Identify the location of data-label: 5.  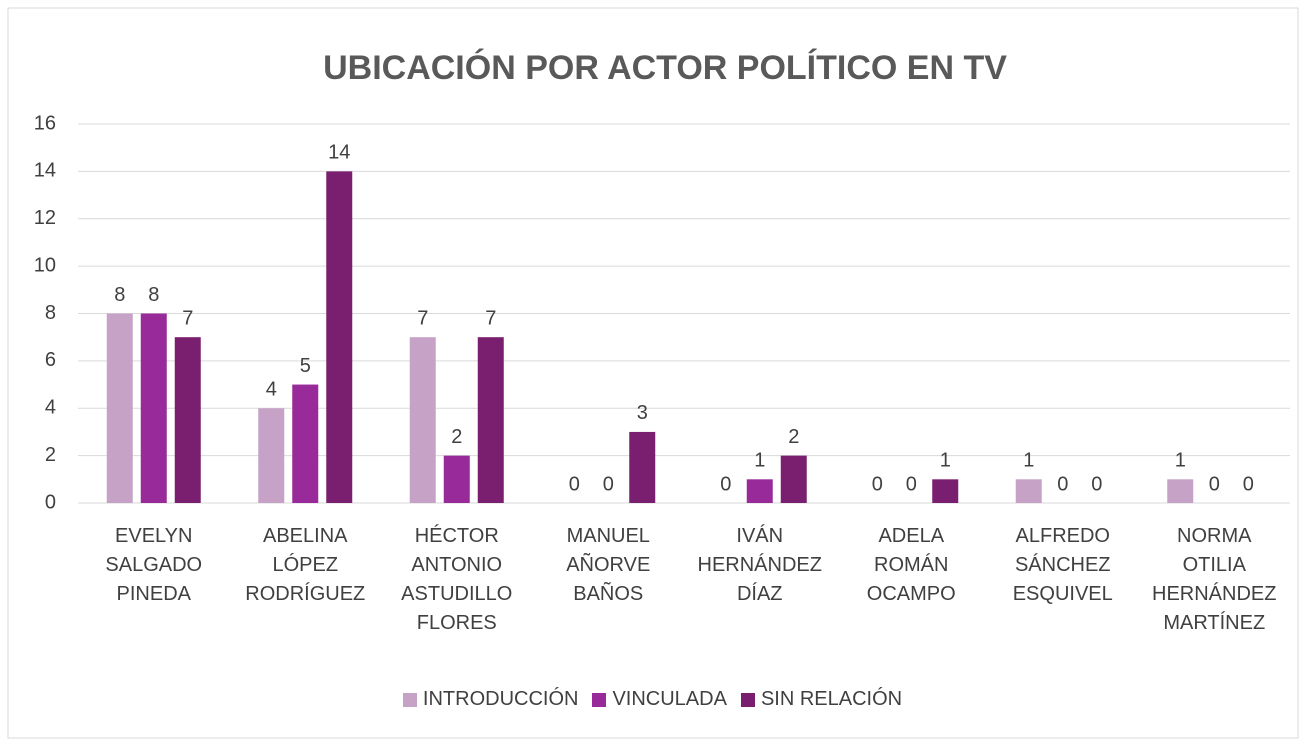
(305, 366).